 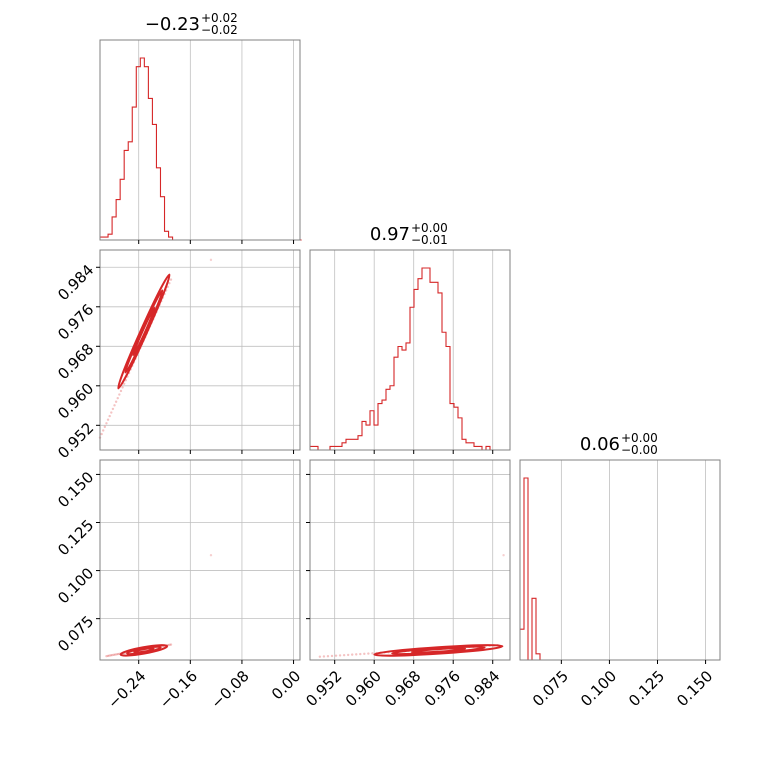 What do you see at coordinates (75, 585) in the screenshot?
I see `y-tick-label: 0.100` at bounding box center [75, 585].